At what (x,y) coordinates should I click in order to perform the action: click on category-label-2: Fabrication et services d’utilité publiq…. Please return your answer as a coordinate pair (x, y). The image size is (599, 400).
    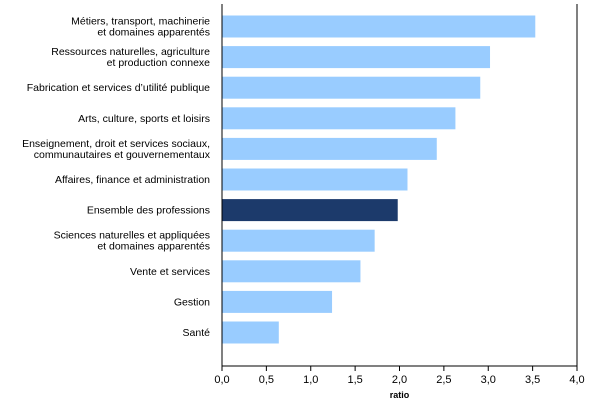
    Looking at the image, I should click on (118, 88).